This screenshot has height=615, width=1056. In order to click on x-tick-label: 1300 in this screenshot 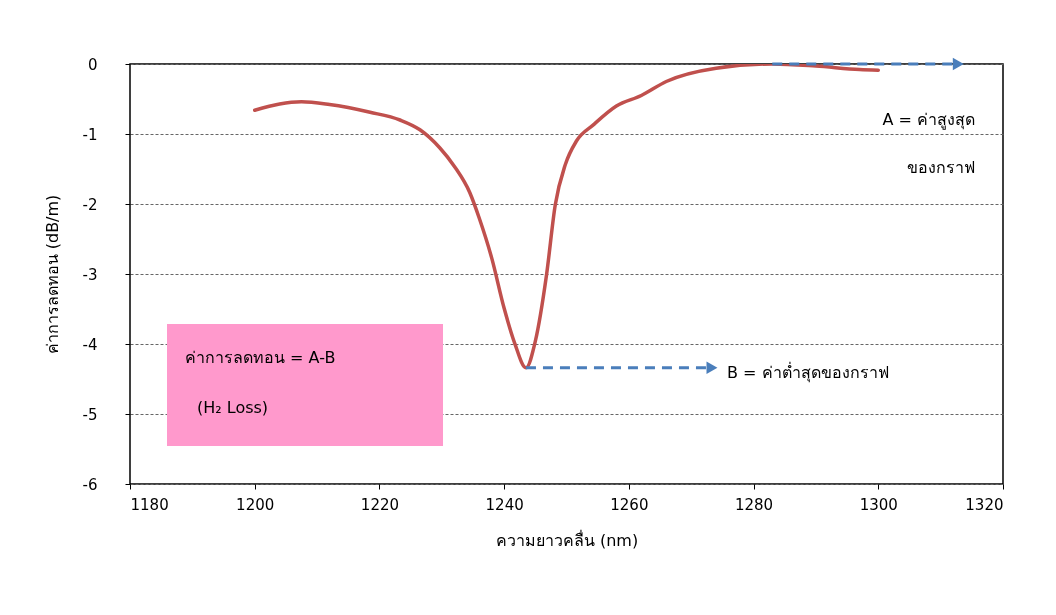, I will do `click(878, 504)`.